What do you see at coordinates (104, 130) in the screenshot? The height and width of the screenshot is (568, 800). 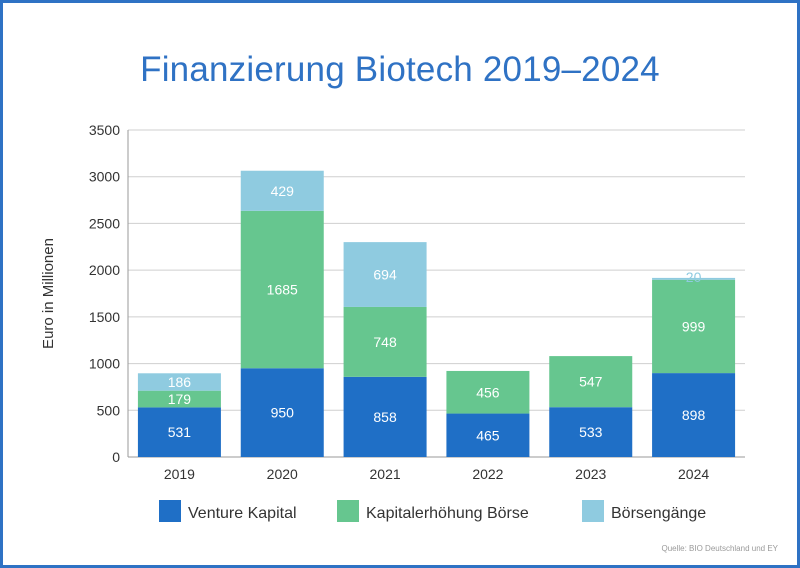 I see `y-tick-label: 3500` at bounding box center [104, 130].